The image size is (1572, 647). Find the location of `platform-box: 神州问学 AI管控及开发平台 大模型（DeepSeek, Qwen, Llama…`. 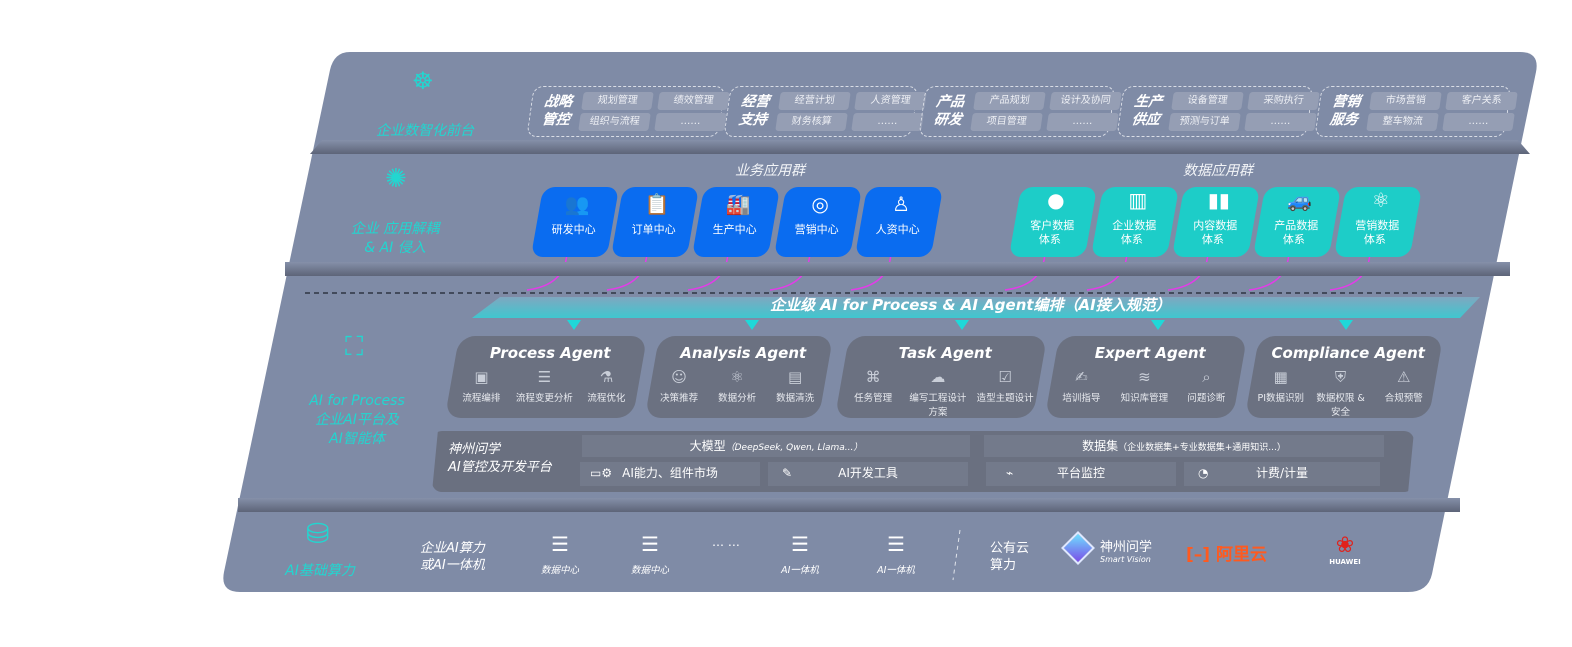

platform-box: 神州问学 AI管控及开发平台 大模型（DeepSeek, Qwen, Llama… is located at coordinates (923, 461).